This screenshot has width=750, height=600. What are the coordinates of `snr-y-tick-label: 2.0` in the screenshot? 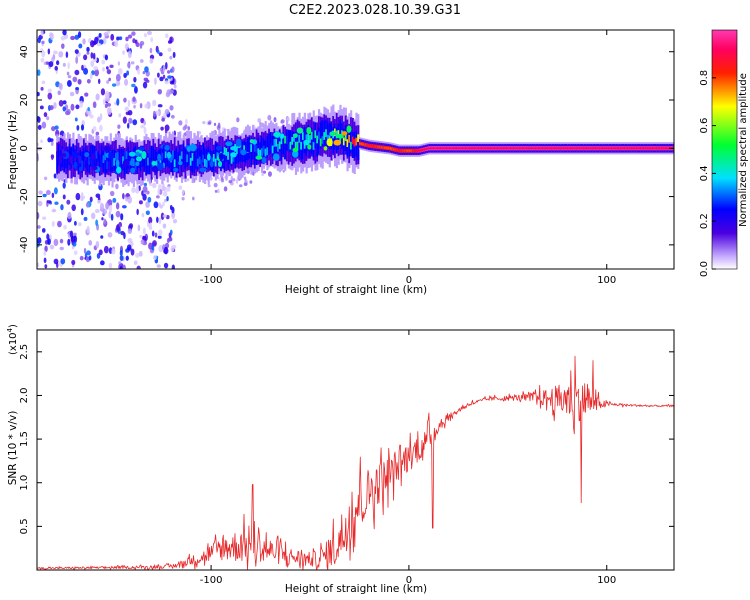 It's located at (24, 396).